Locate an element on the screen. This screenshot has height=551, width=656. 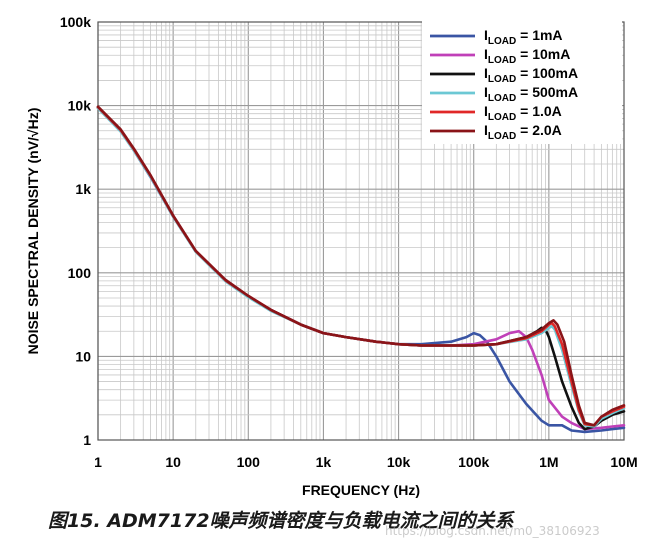
x-tick-label: 10k is located at coordinates (399, 462).